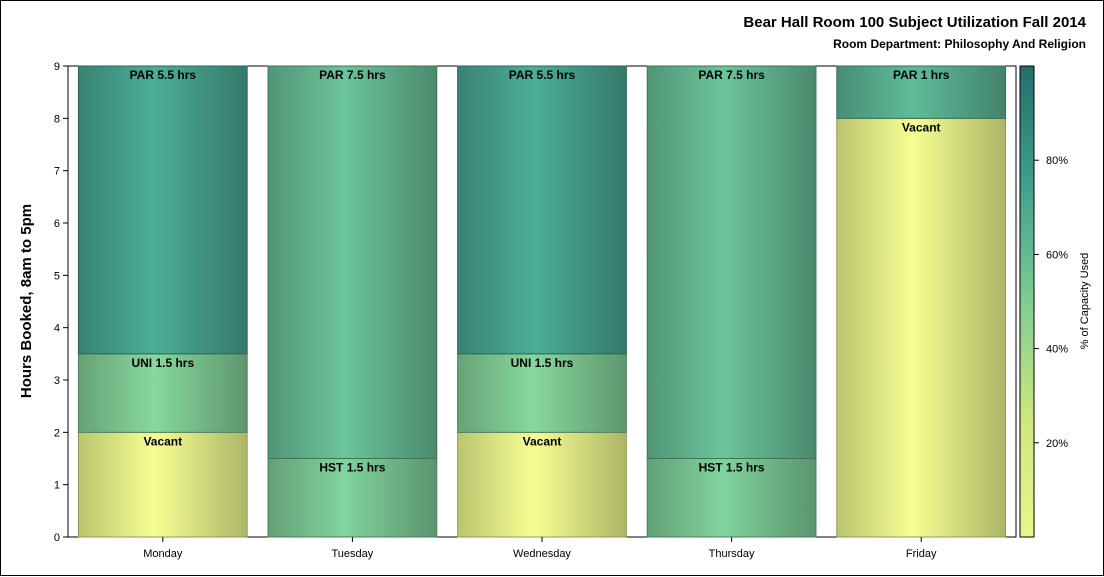 Image resolution: width=1104 pixels, height=577 pixels. What do you see at coordinates (57, 486) in the screenshot?
I see `y-tick-label: 1` at bounding box center [57, 486].